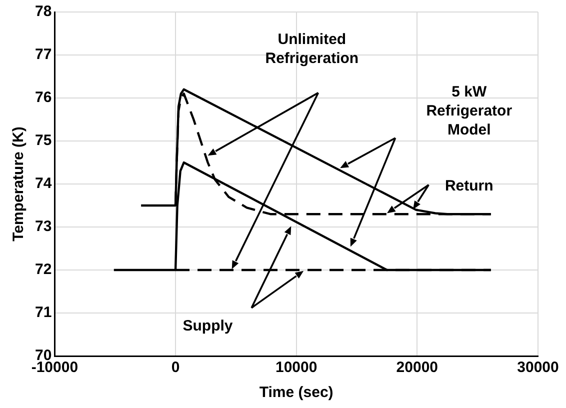 Image resolution: width=566 pixels, height=408 pixels. Describe the element at coordinates (43, 313) in the screenshot. I see `y-tick-label: 71` at that location.